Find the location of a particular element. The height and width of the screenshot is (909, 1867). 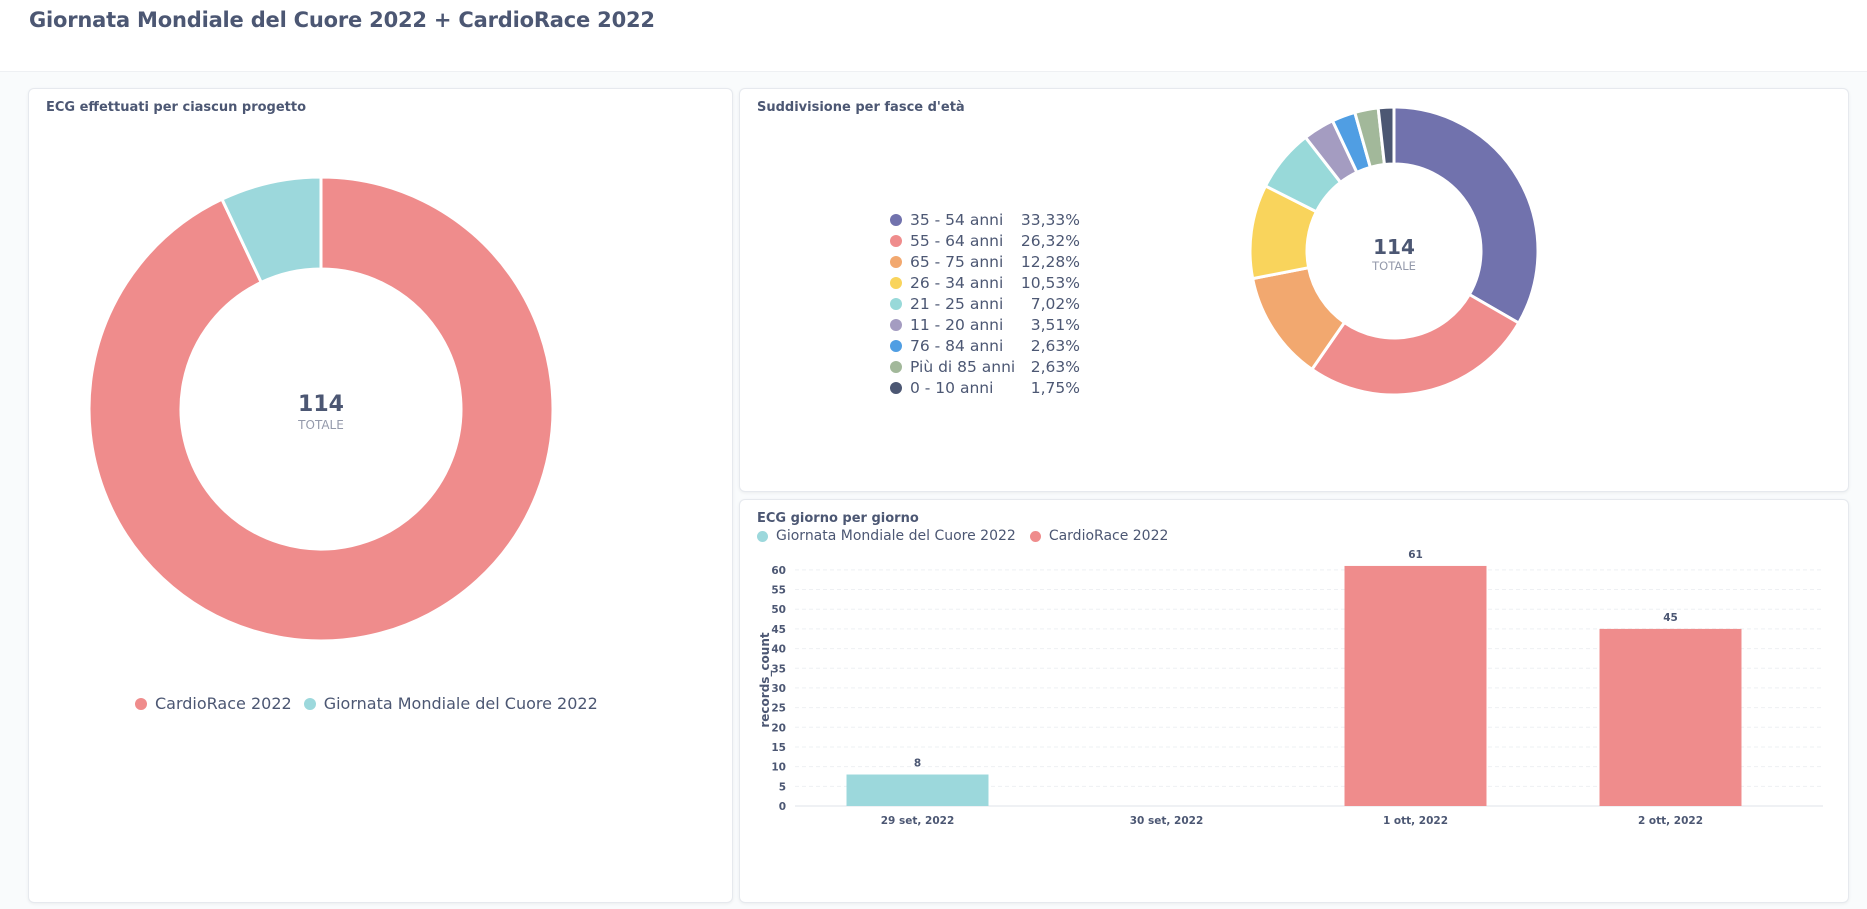

legend-dot-55-64-anni is located at coordinates (896, 240).